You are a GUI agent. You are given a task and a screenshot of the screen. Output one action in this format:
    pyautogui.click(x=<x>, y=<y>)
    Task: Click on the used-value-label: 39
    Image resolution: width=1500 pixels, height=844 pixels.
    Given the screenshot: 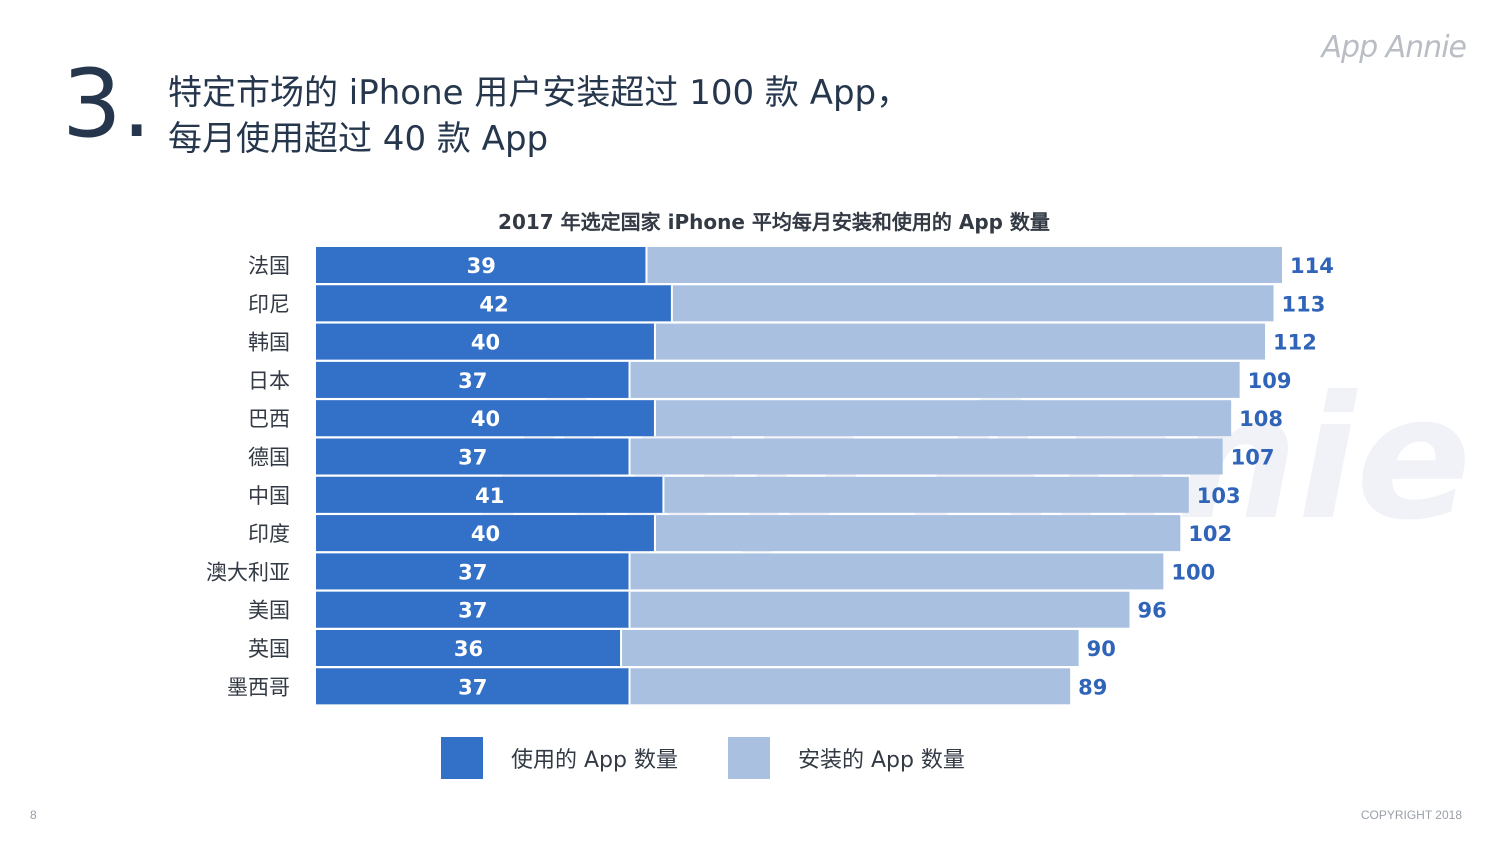 What is the action you would take?
    pyautogui.click(x=481, y=266)
    